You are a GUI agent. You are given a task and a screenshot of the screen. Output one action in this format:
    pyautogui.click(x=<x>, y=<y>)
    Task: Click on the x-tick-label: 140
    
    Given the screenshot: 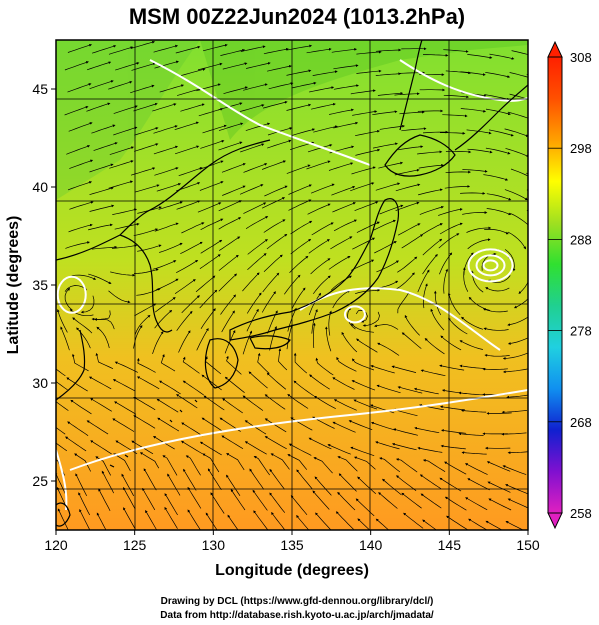 What is the action you would take?
    pyautogui.click(x=371, y=545)
    